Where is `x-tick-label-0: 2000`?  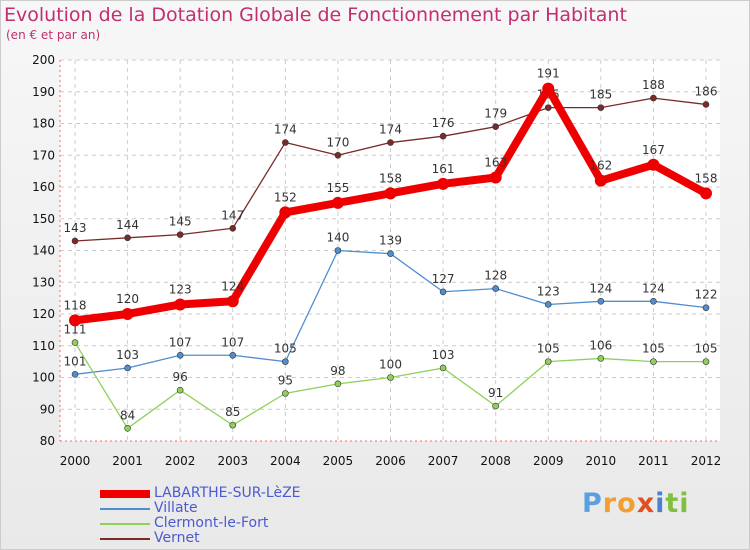 x-tick-label-0: 2000 is located at coordinates (75, 461).